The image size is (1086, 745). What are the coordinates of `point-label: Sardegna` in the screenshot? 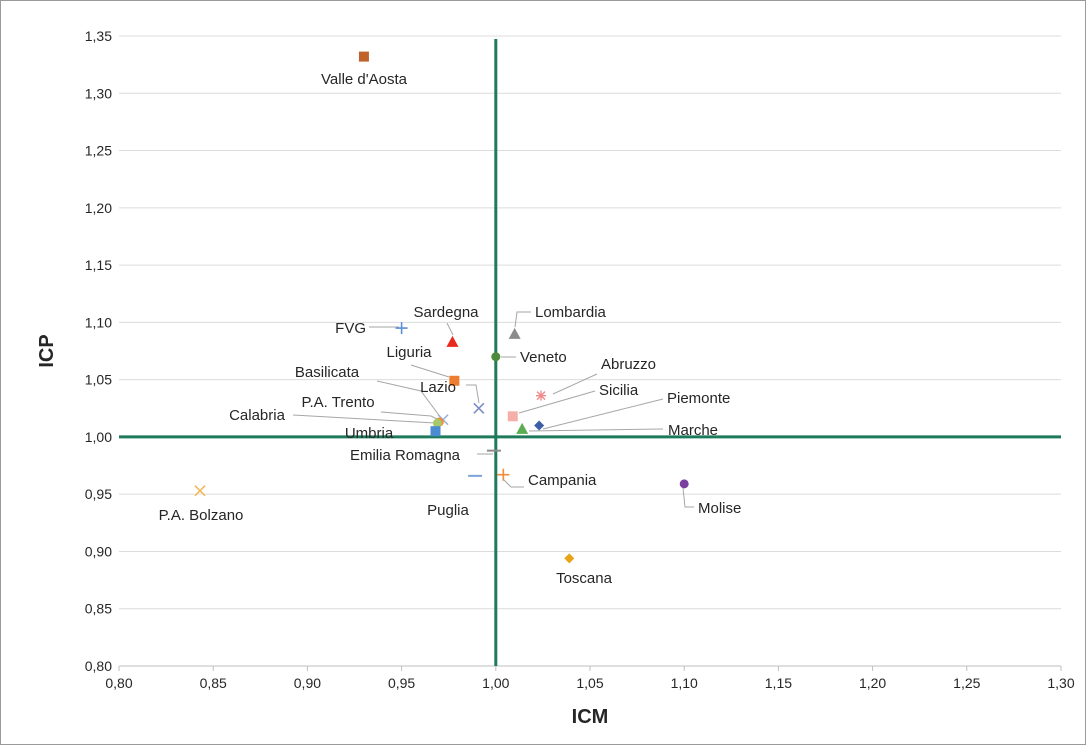 It's located at (446, 312).